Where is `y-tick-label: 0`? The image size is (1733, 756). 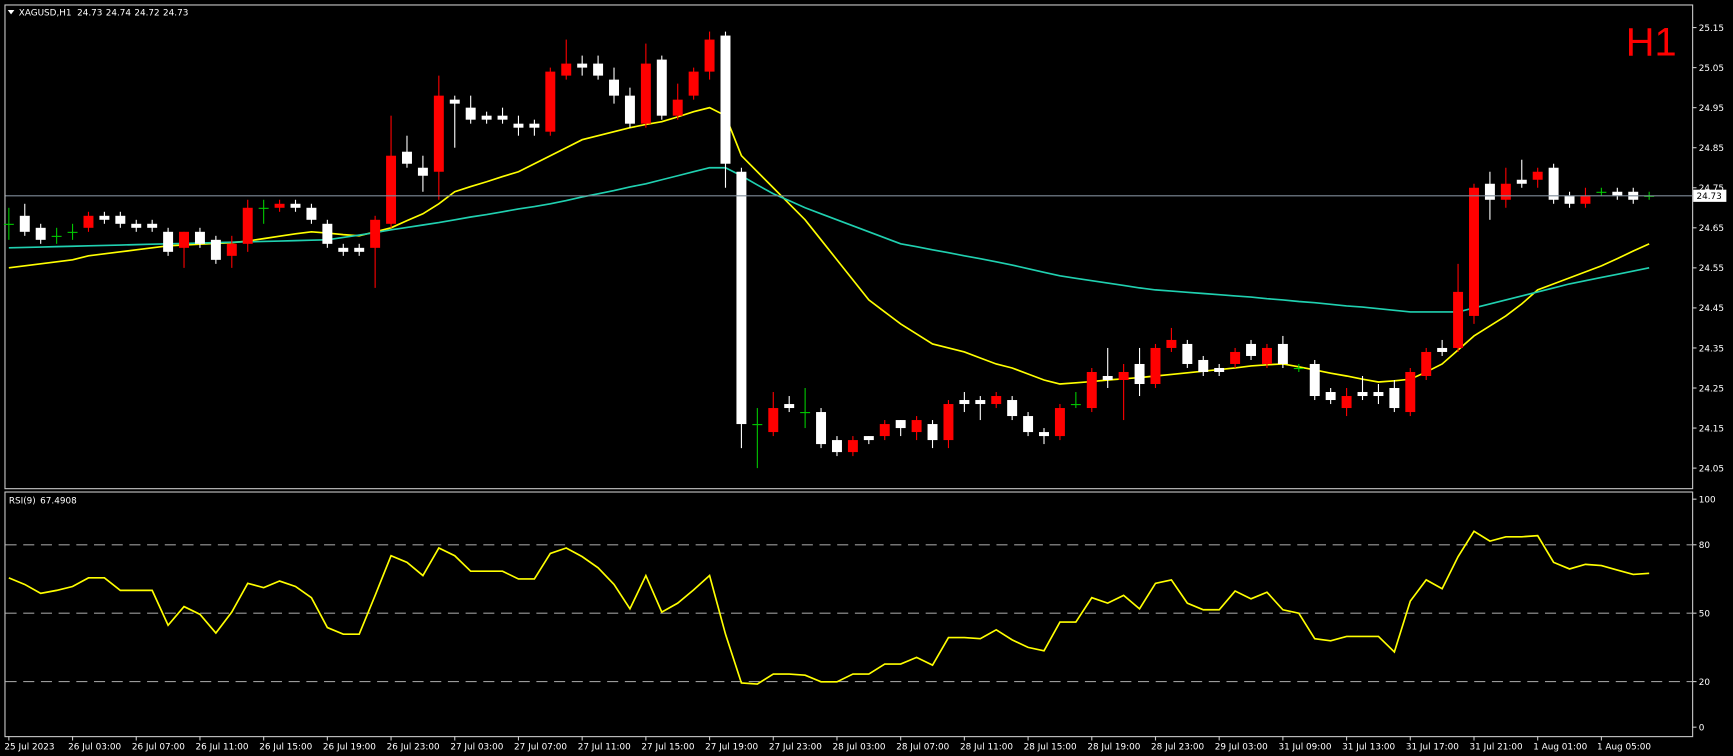 y-tick-label: 0 is located at coordinates (1702, 729).